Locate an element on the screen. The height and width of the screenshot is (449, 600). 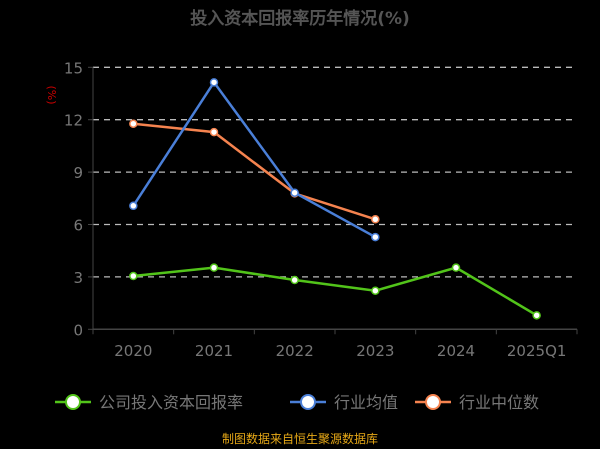
legend-label: 公司投入资本回报率 is located at coordinates (171, 402).